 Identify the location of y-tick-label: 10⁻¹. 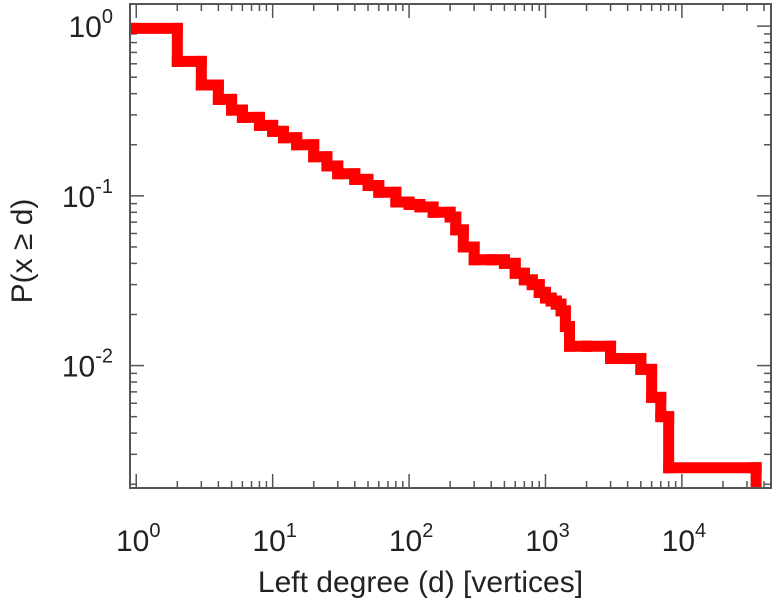
(87, 195).